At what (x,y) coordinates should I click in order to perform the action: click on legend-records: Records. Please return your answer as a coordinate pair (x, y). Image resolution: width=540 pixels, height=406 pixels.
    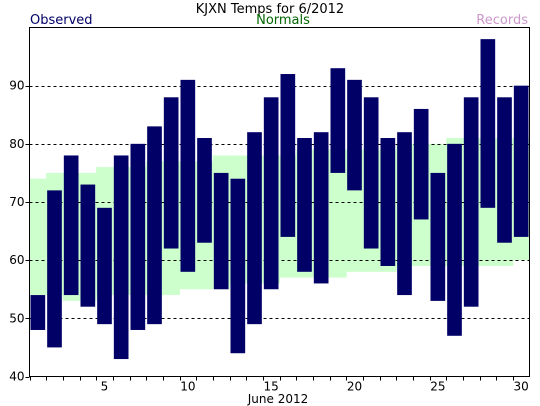
    Looking at the image, I should click on (502, 20).